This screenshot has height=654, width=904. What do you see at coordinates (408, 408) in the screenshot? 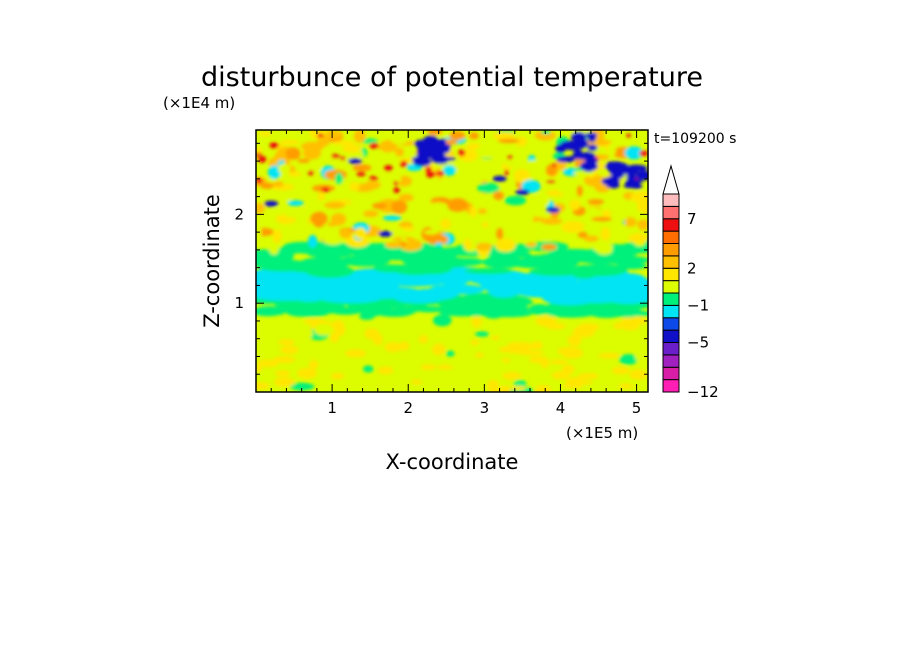
I see `x-tick-label: 2` at bounding box center [408, 408].